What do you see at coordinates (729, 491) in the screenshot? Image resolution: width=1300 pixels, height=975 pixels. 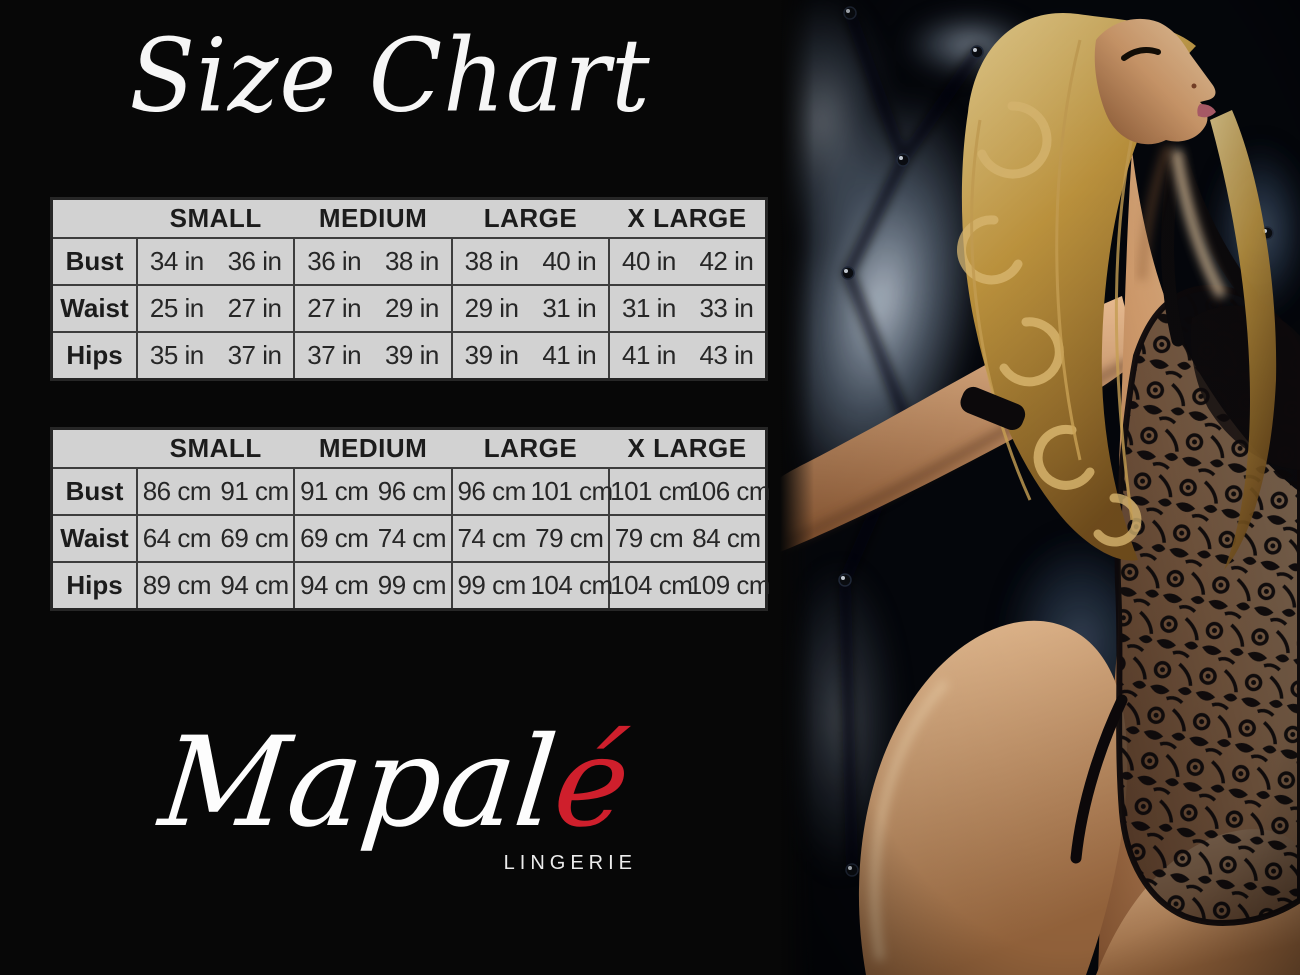 I see `size-value: 106 cm` at bounding box center [729, 491].